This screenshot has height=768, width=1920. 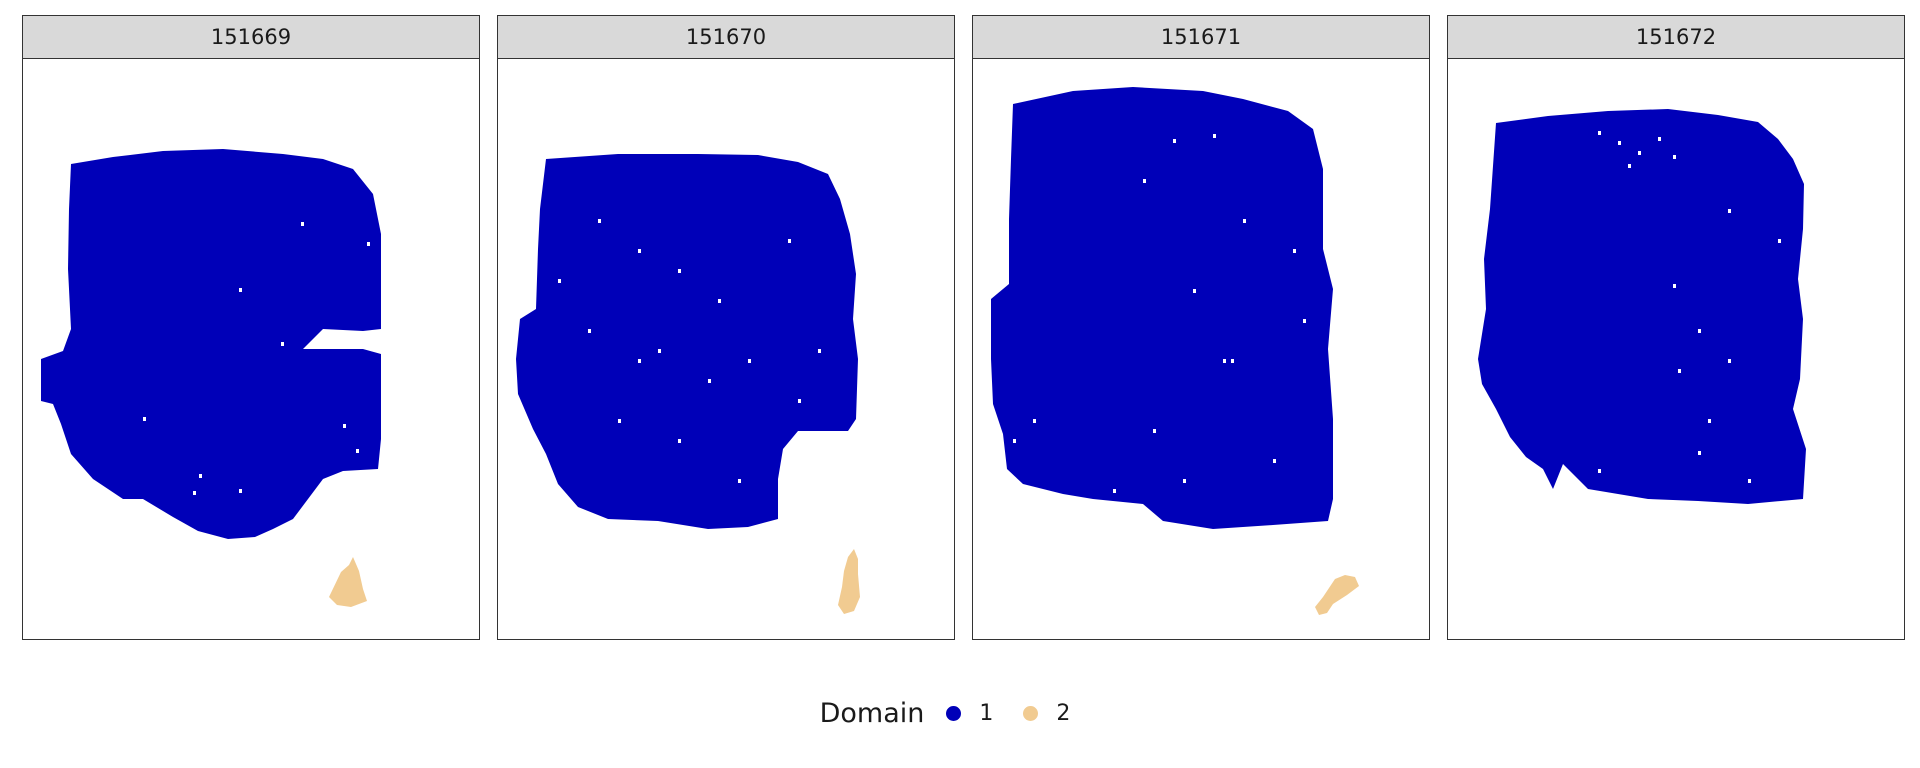 I want to click on legend-title: Domain, so click(x=872, y=713).